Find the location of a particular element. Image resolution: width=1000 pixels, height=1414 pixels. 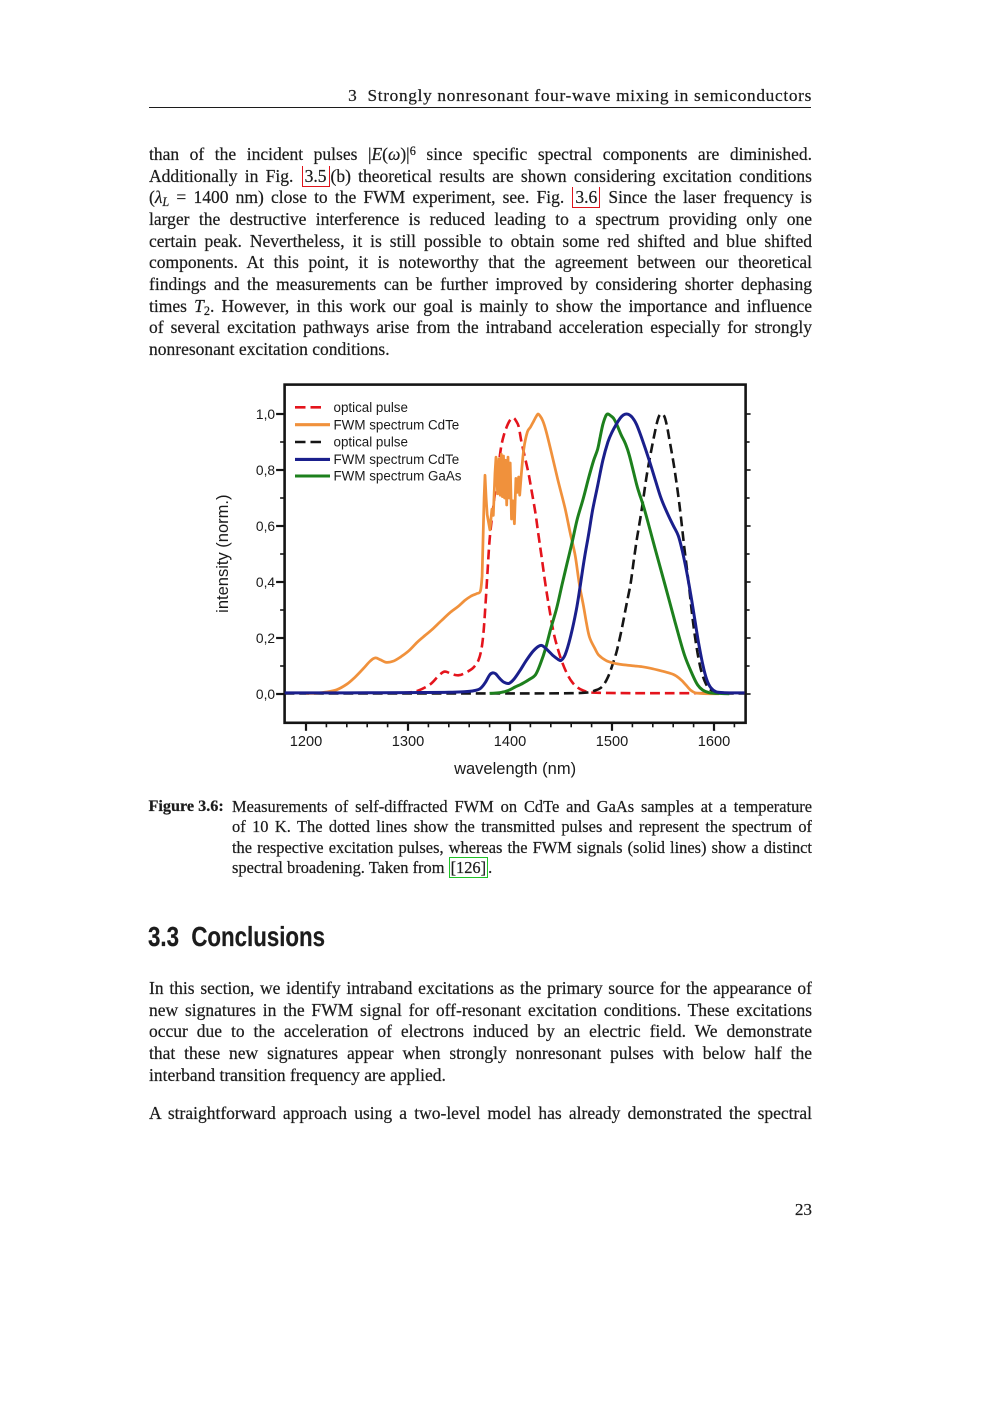

svg-text: 0,0 is located at coordinates (266, 694).